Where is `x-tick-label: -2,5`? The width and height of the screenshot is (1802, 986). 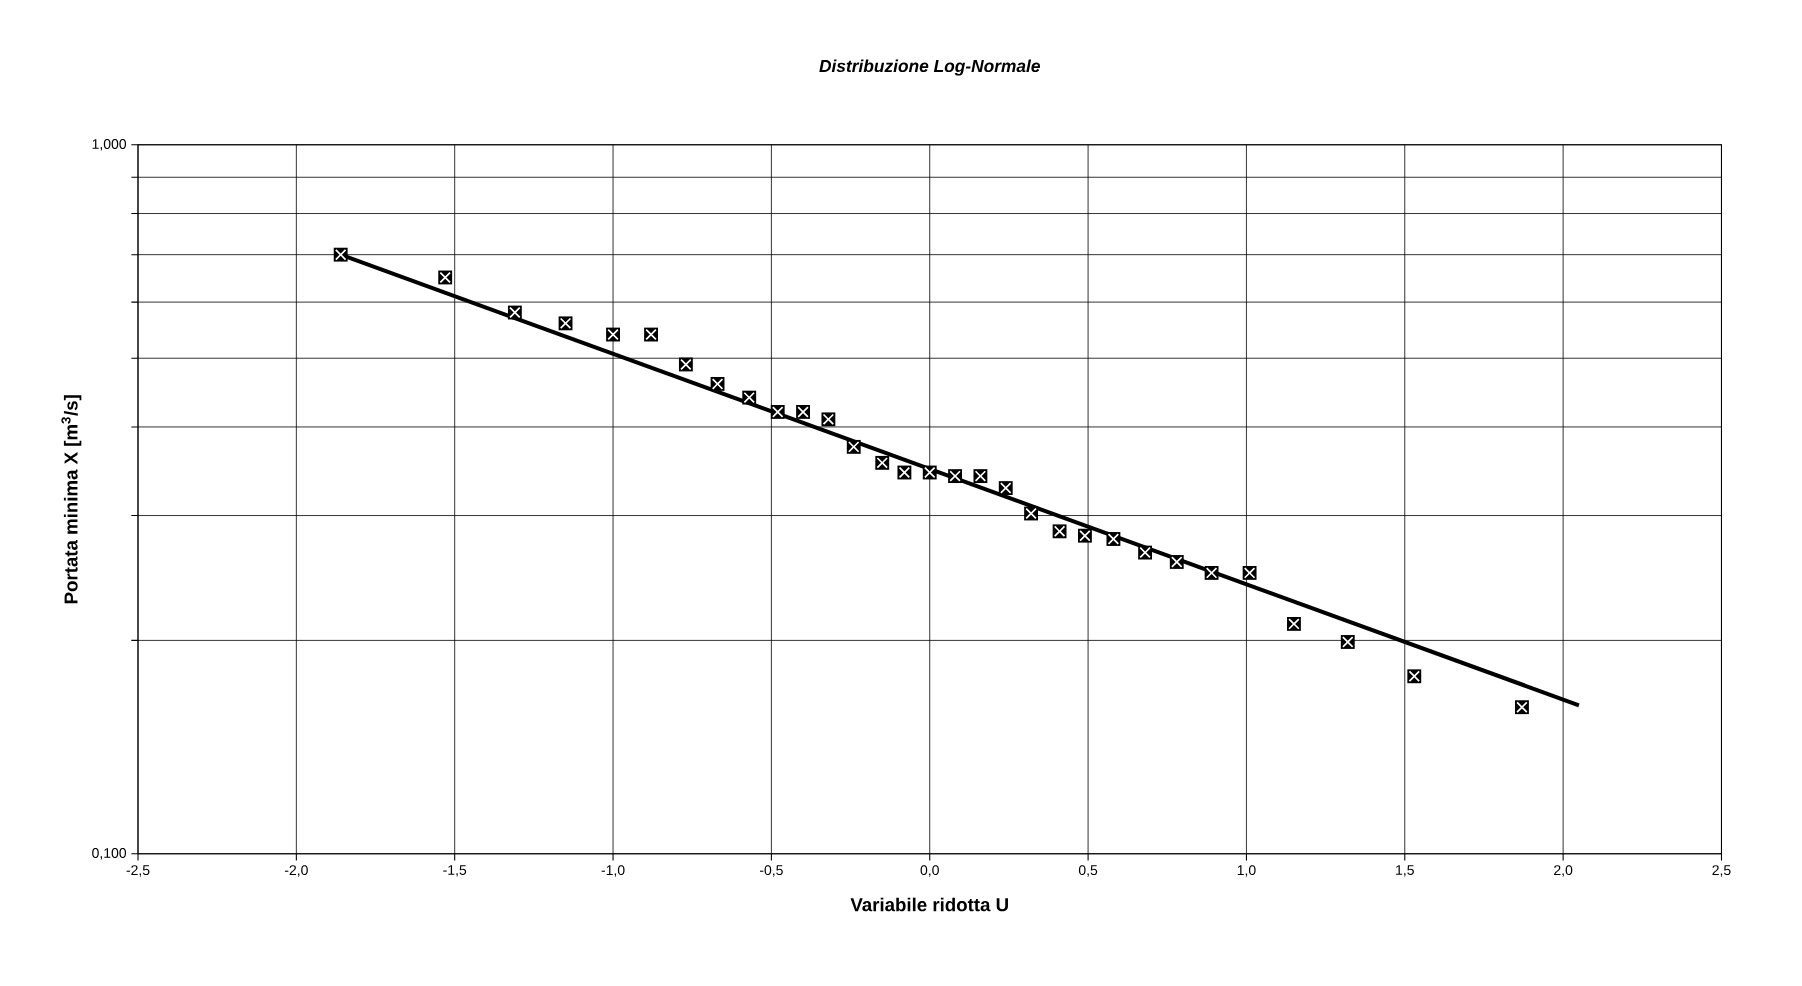
x-tick-label: -2,5 is located at coordinates (138, 871).